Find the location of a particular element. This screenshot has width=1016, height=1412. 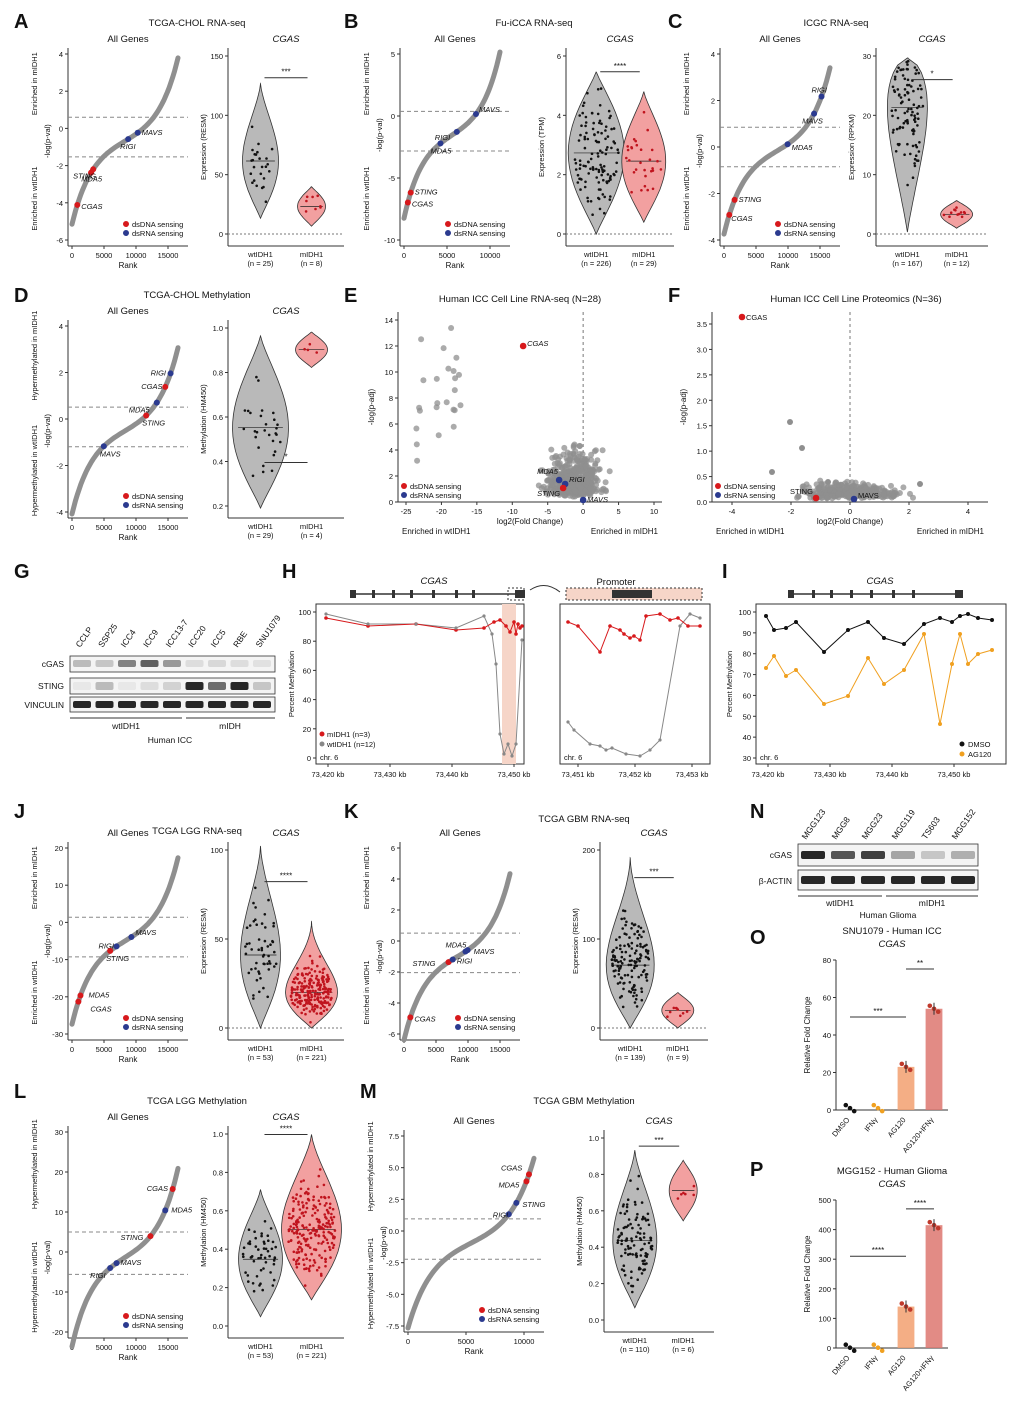

violin-shape is located at coordinates (260, 151).